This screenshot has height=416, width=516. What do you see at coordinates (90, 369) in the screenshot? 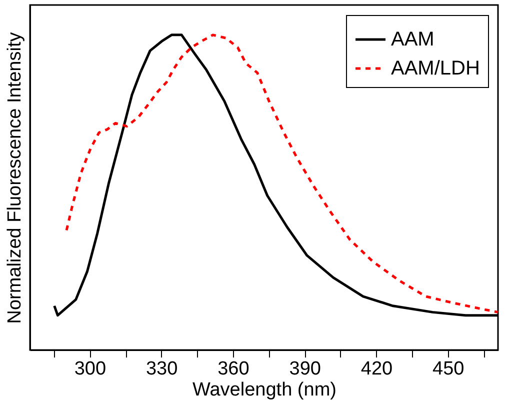
I see `x-tick-label: 300` at bounding box center [90, 369].